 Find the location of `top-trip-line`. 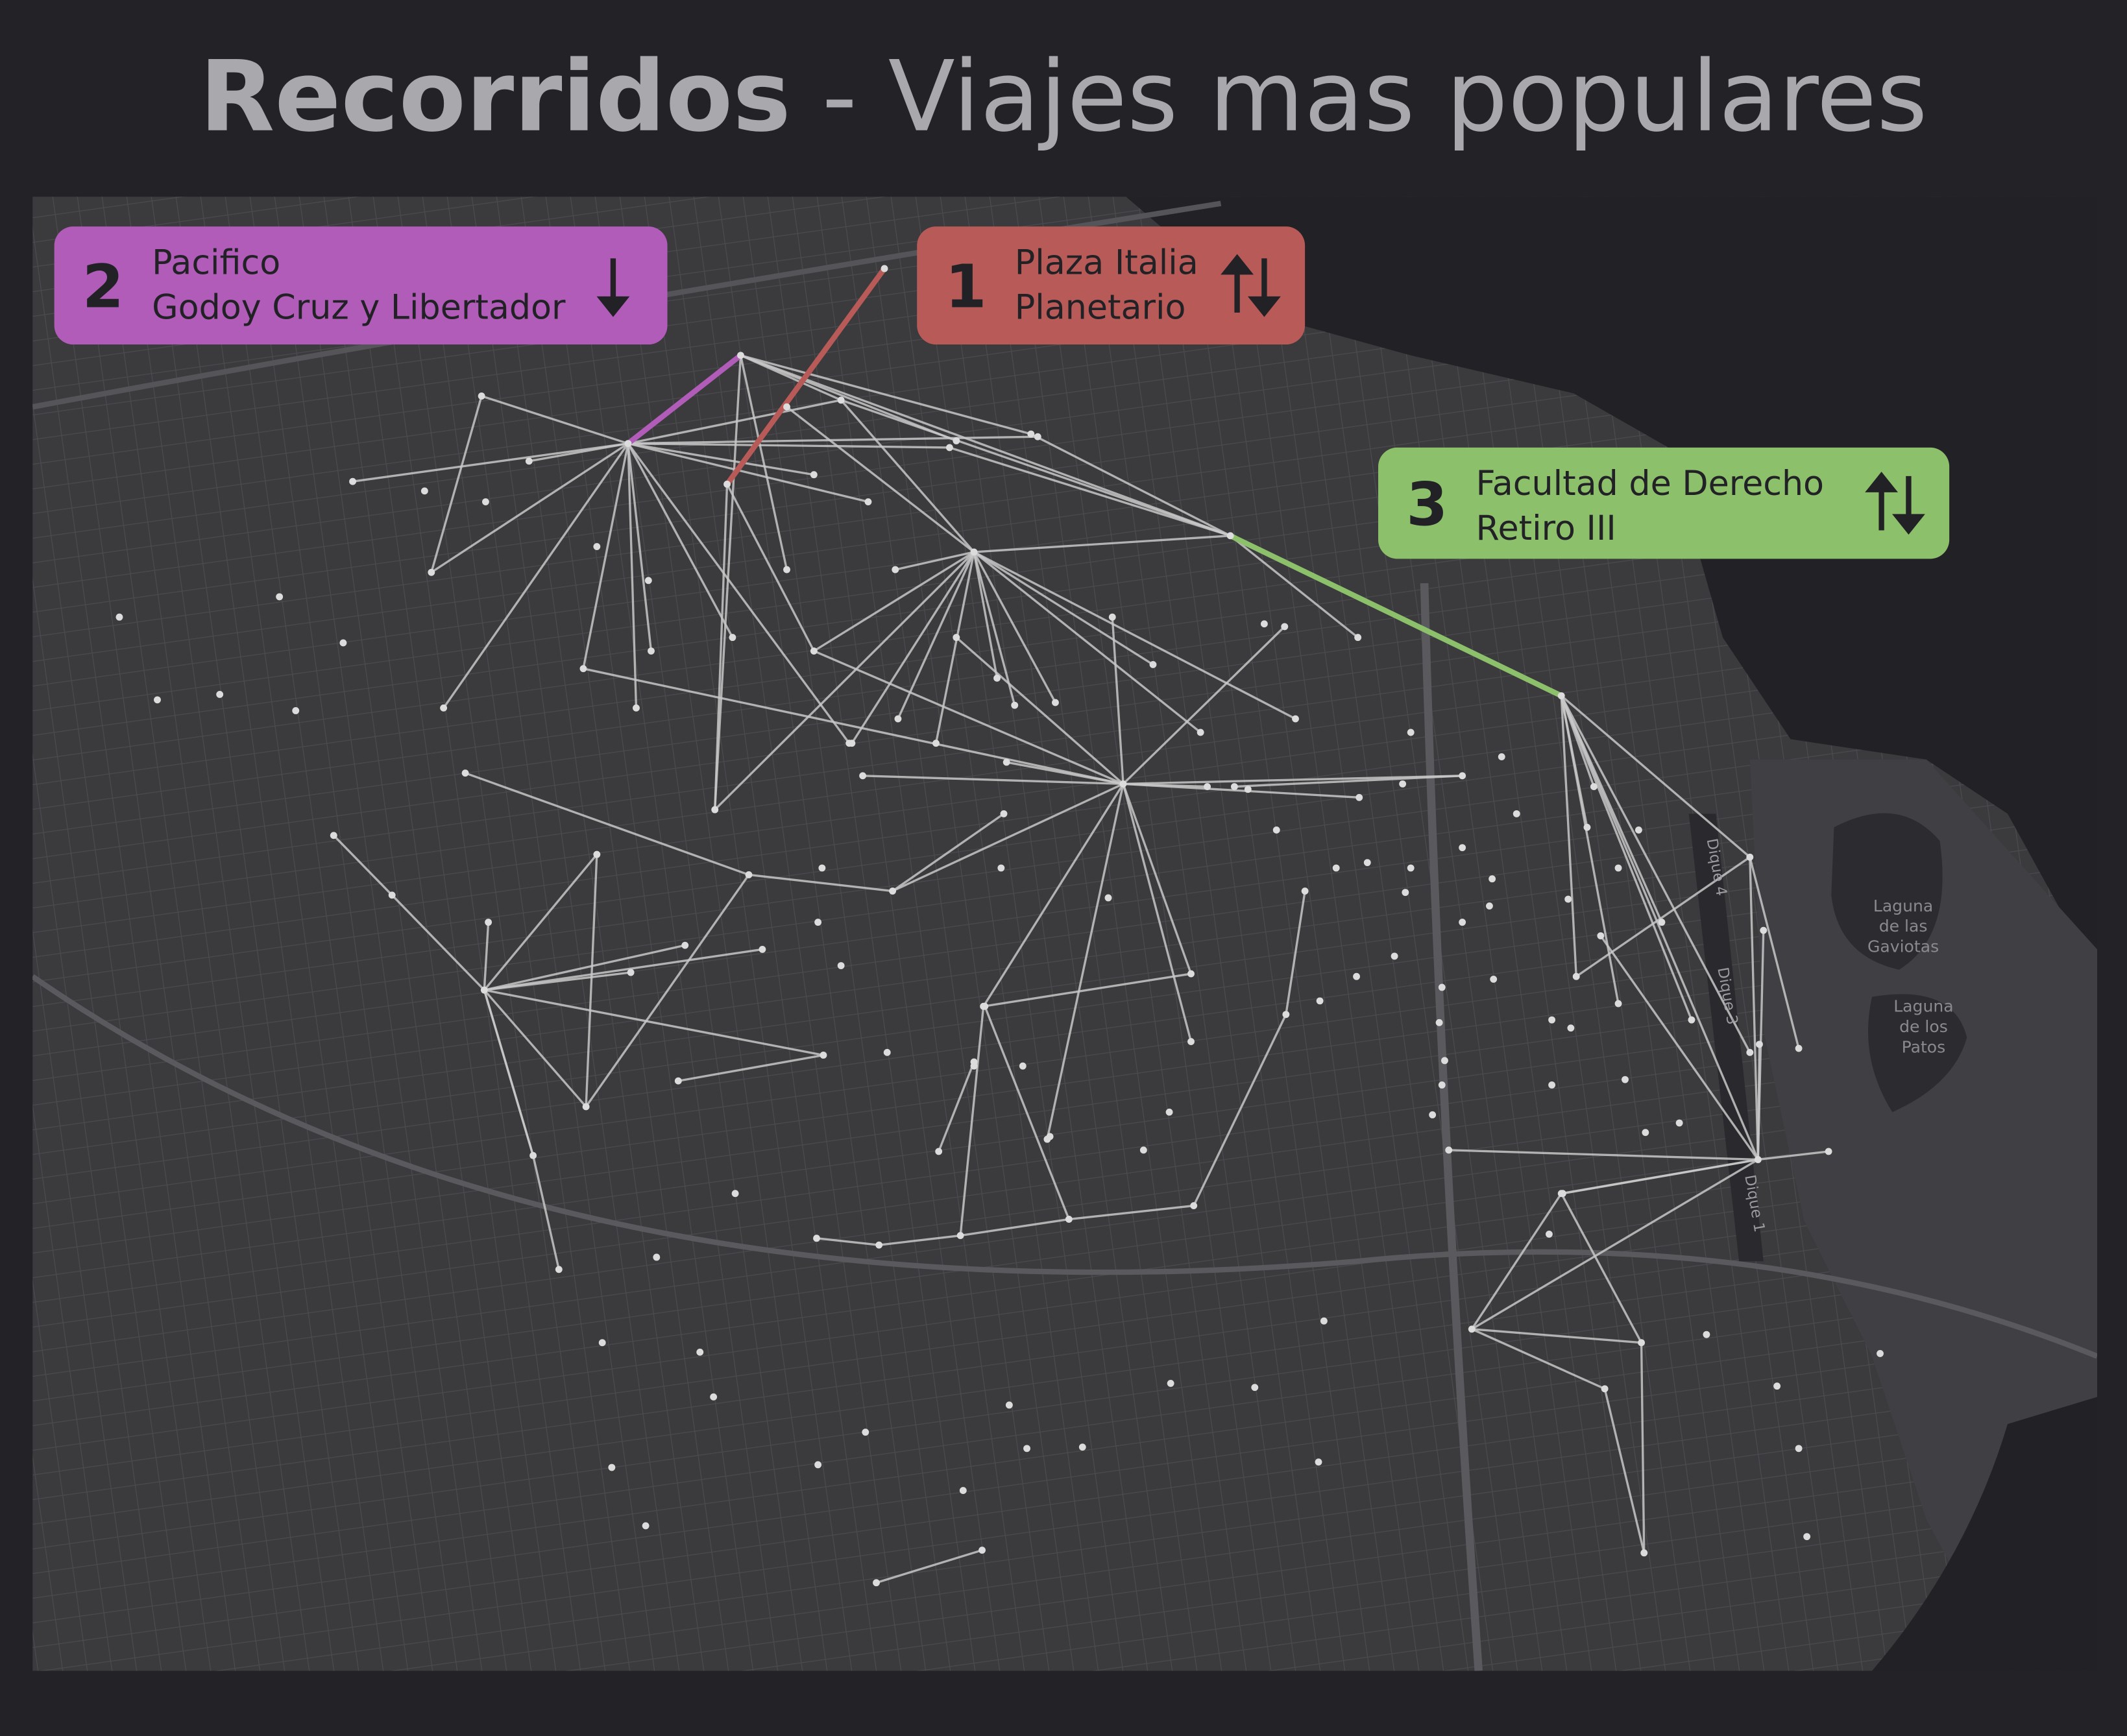

top-trip-line is located at coordinates (806, 376).